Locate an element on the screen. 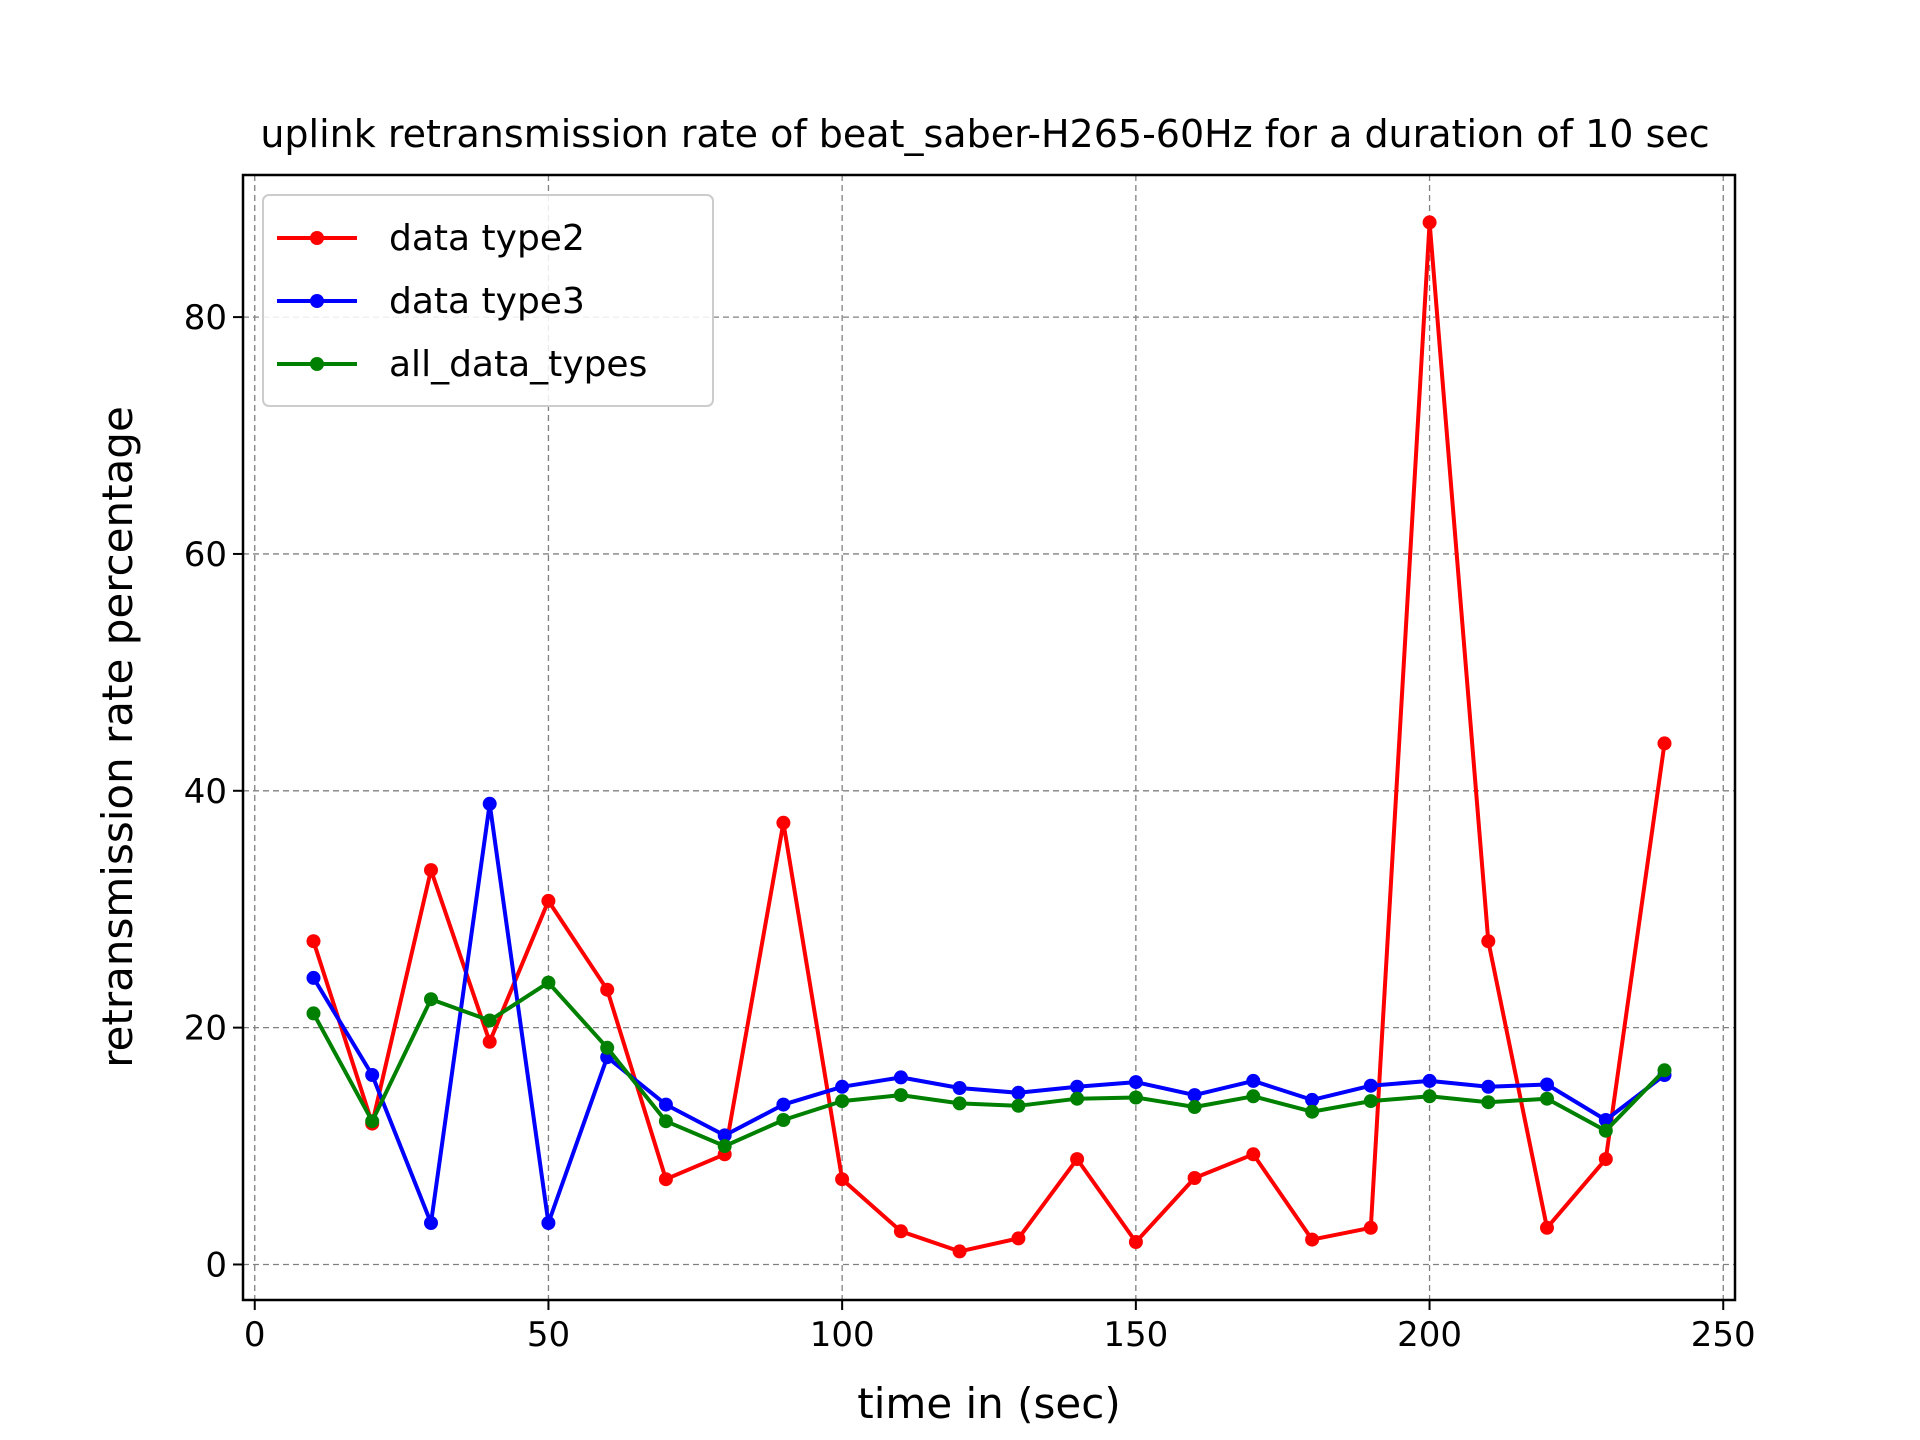 This screenshot has width=1920, height=1440. legend-box is located at coordinates (488, 300).